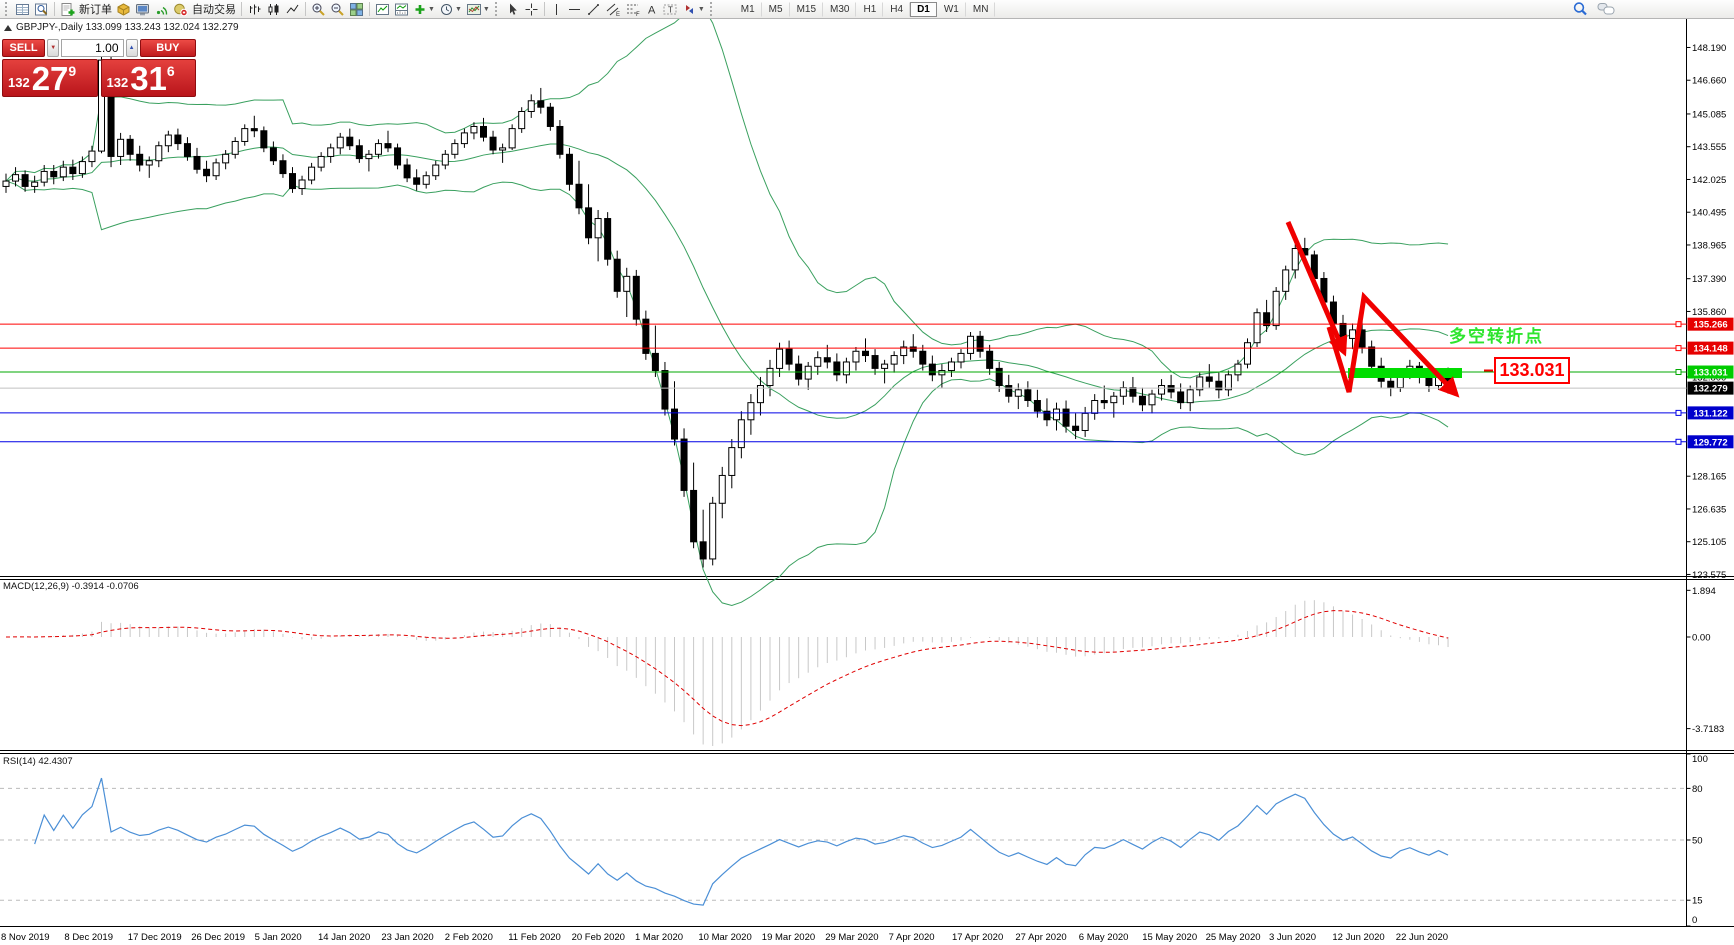 This screenshot has height=945, width=1734. What do you see at coordinates (204, 9) in the screenshot?
I see `autotrading-button: 自动交易` at bounding box center [204, 9].